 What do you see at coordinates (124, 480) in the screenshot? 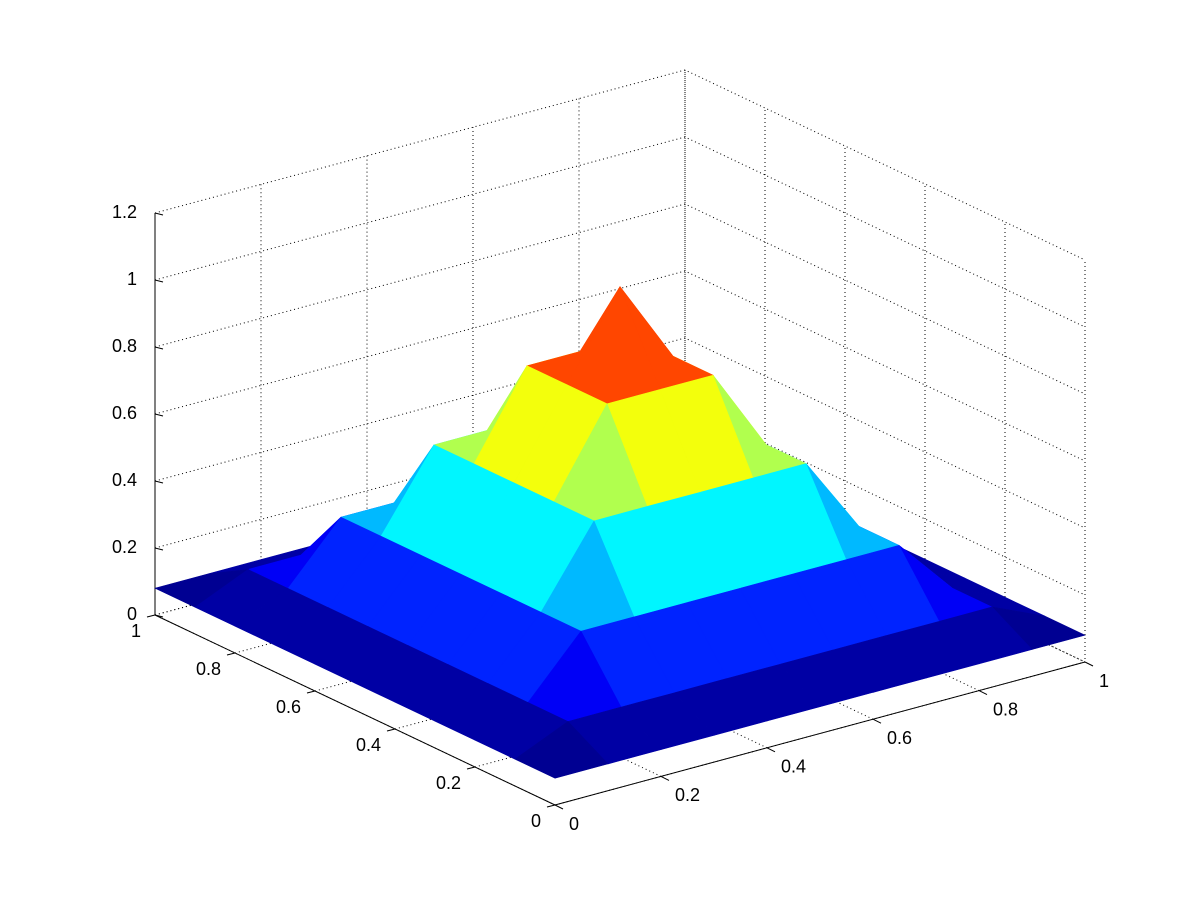
I see `z-tick-label: 0.4` at bounding box center [124, 480].